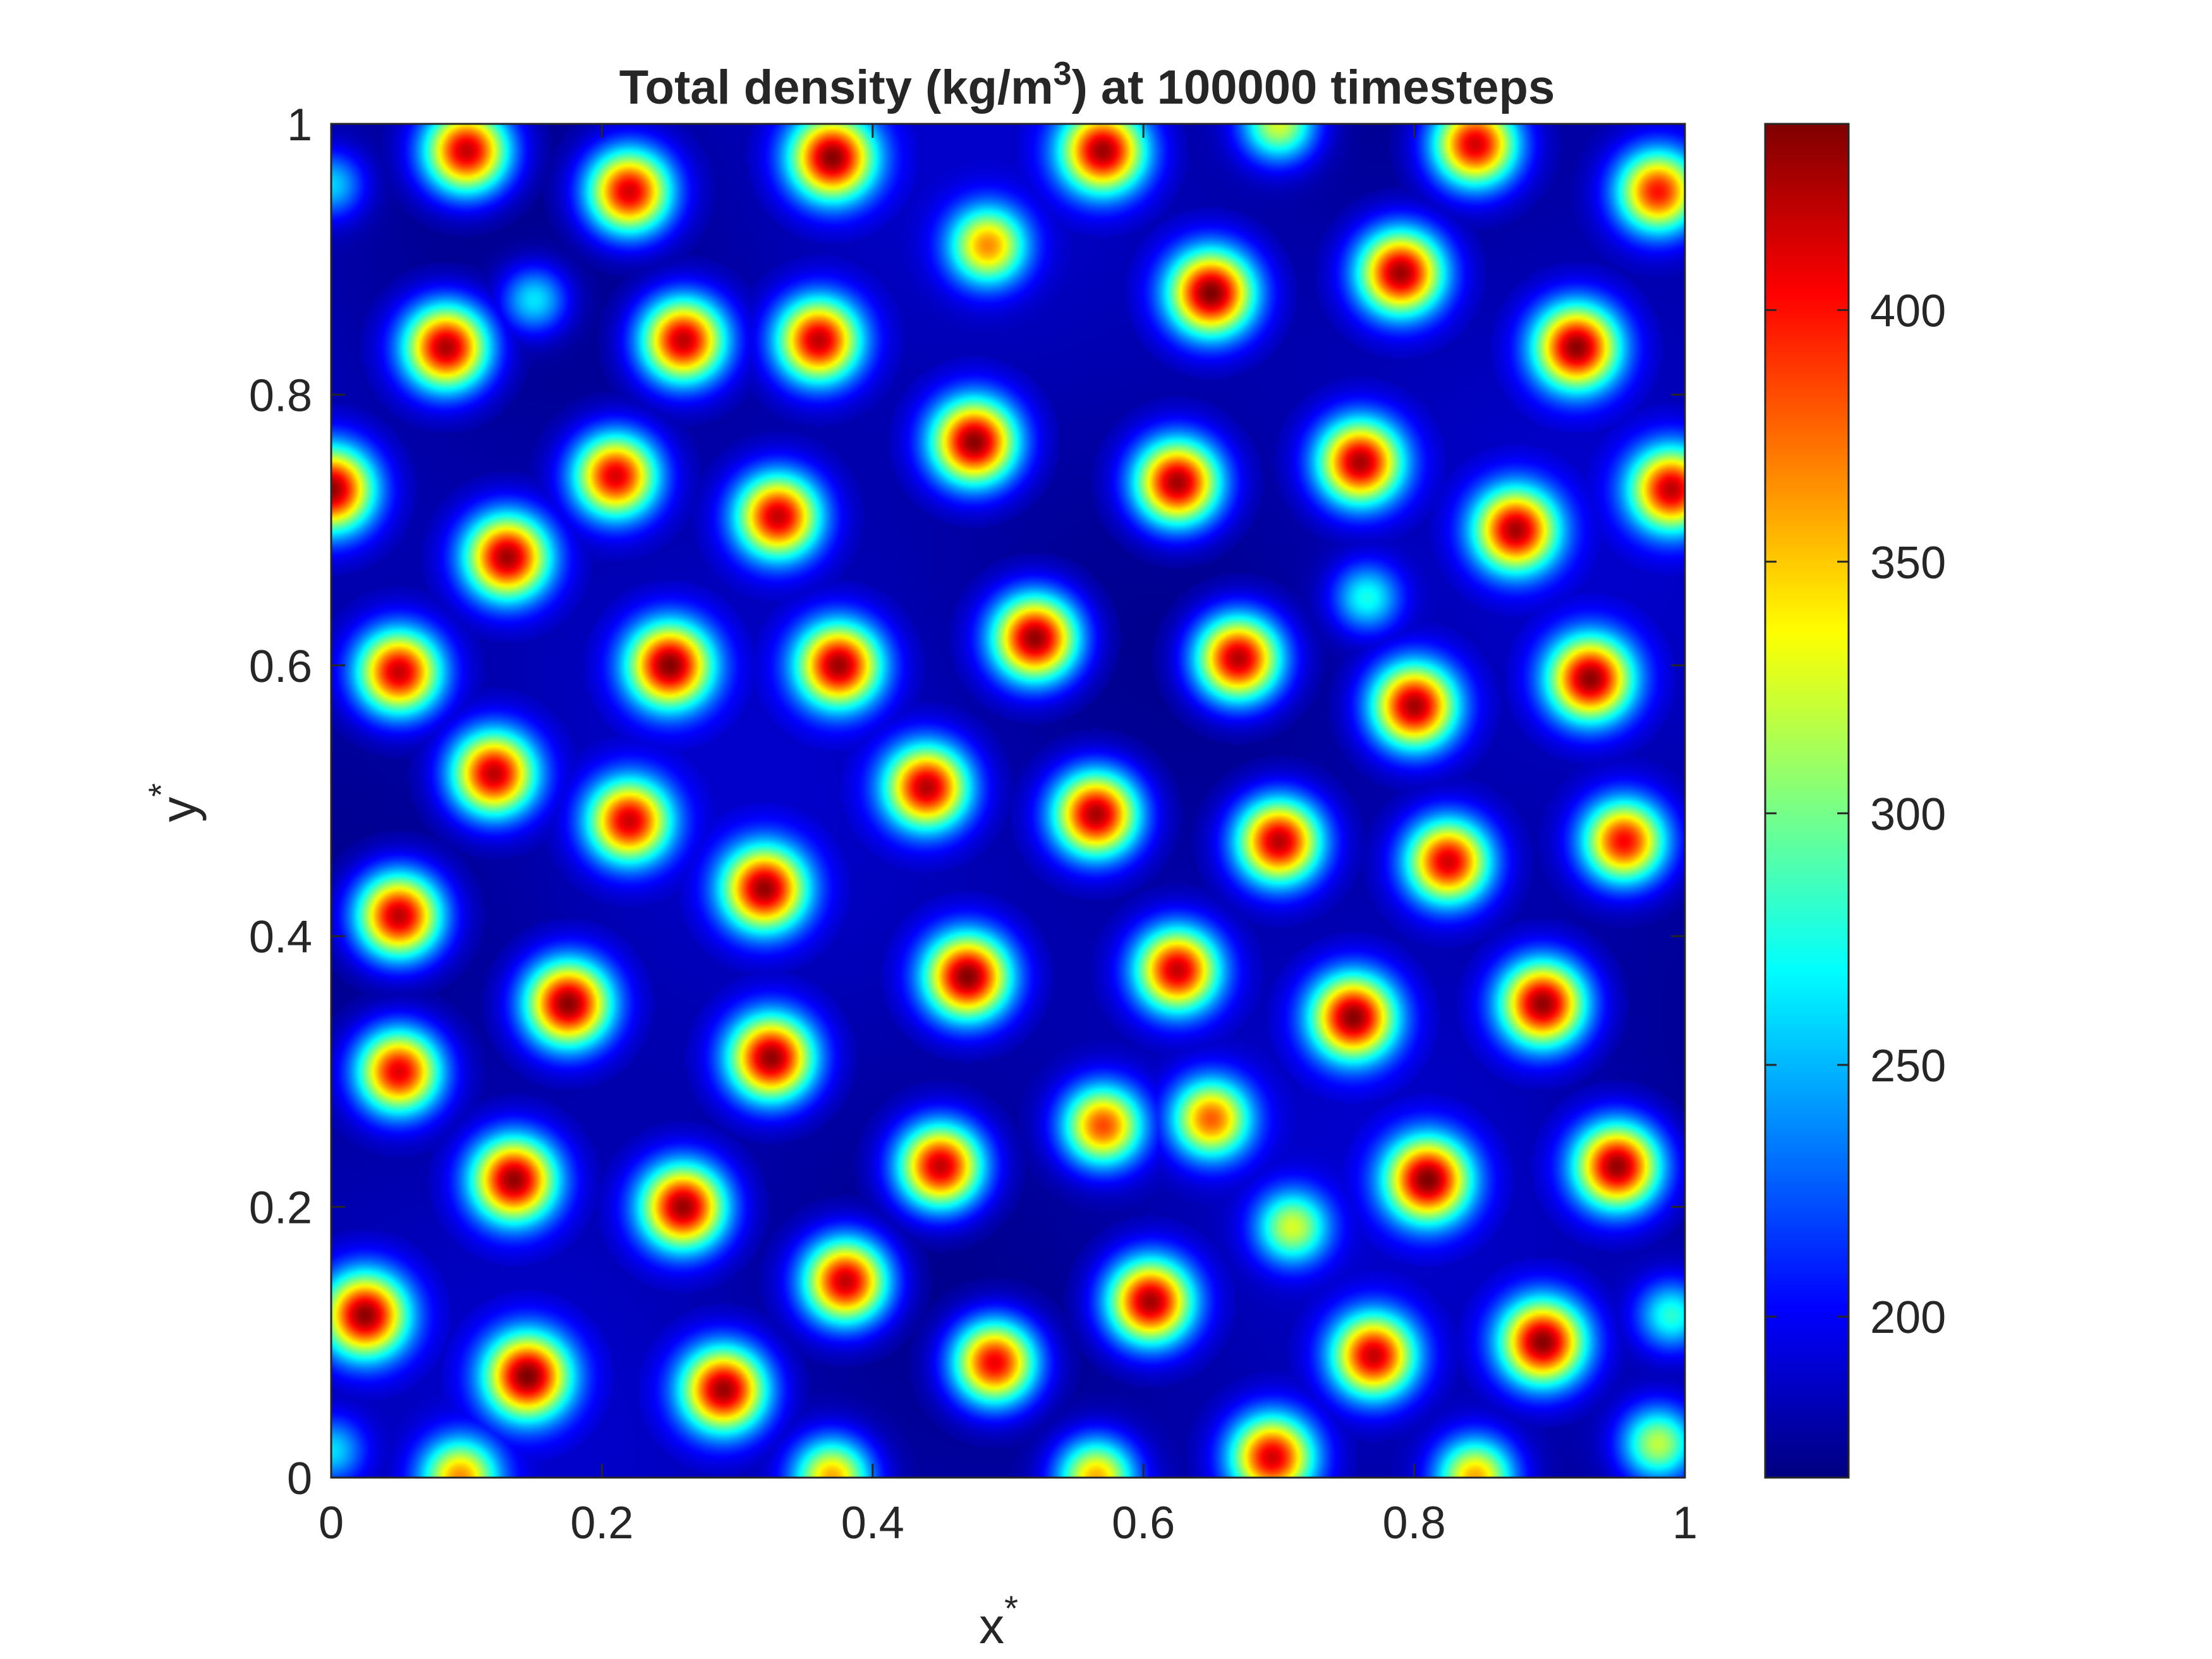 The width and height of the screenshot is (2212, 1659). Describe the element at coordinates (280, 937) in the screenshot. I see `y-tick-label: 0.4` at that location.